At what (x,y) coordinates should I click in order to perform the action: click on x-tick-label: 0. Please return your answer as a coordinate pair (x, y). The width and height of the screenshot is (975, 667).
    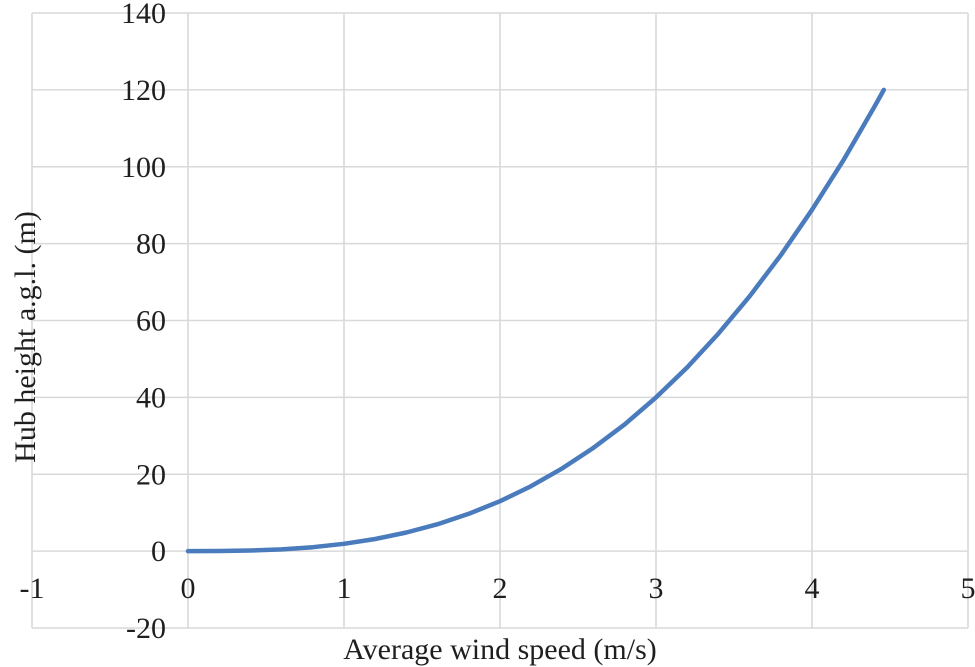
    Looking at the image, I should click on (188, 588).